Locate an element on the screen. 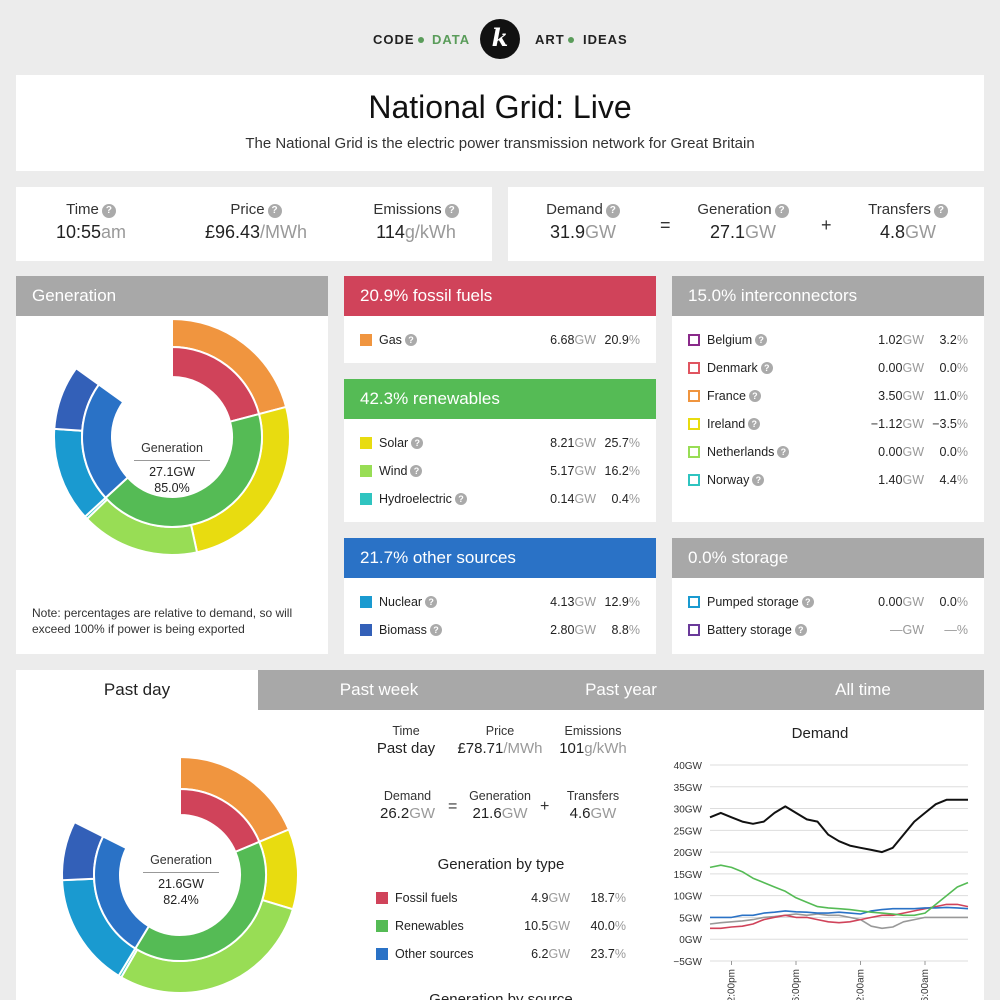 The width and height of the screenshot is (1000, 1000). interconnector-gw: 3.50 is located at coordinates (890, 396).